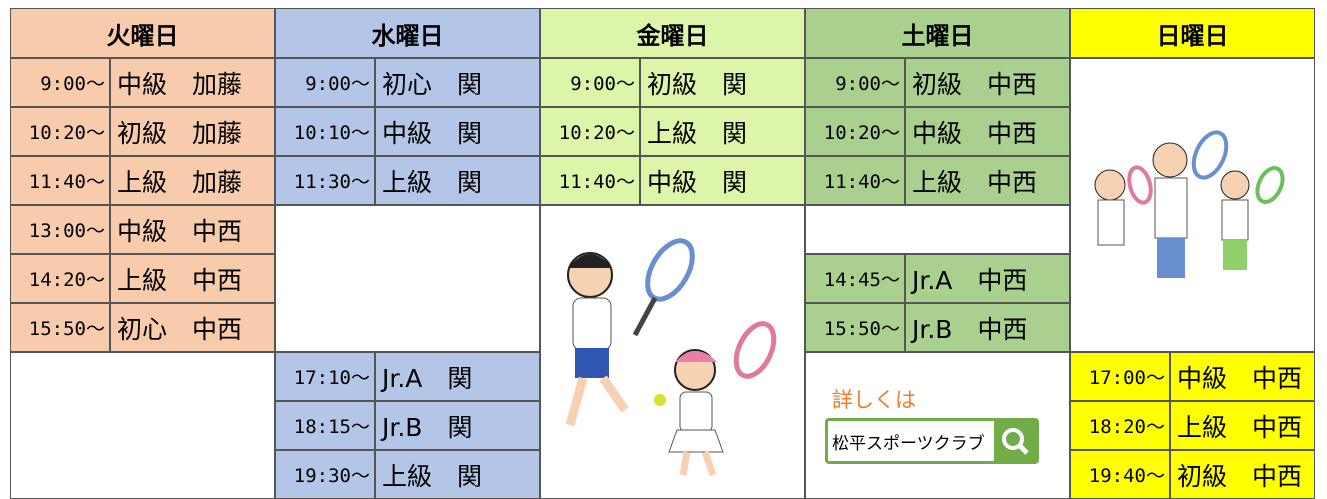  What do you see at coordinates (1120, 474) in the screenshot?
I see `slot-time: 19:40～` at bounding box center [1120, 474].